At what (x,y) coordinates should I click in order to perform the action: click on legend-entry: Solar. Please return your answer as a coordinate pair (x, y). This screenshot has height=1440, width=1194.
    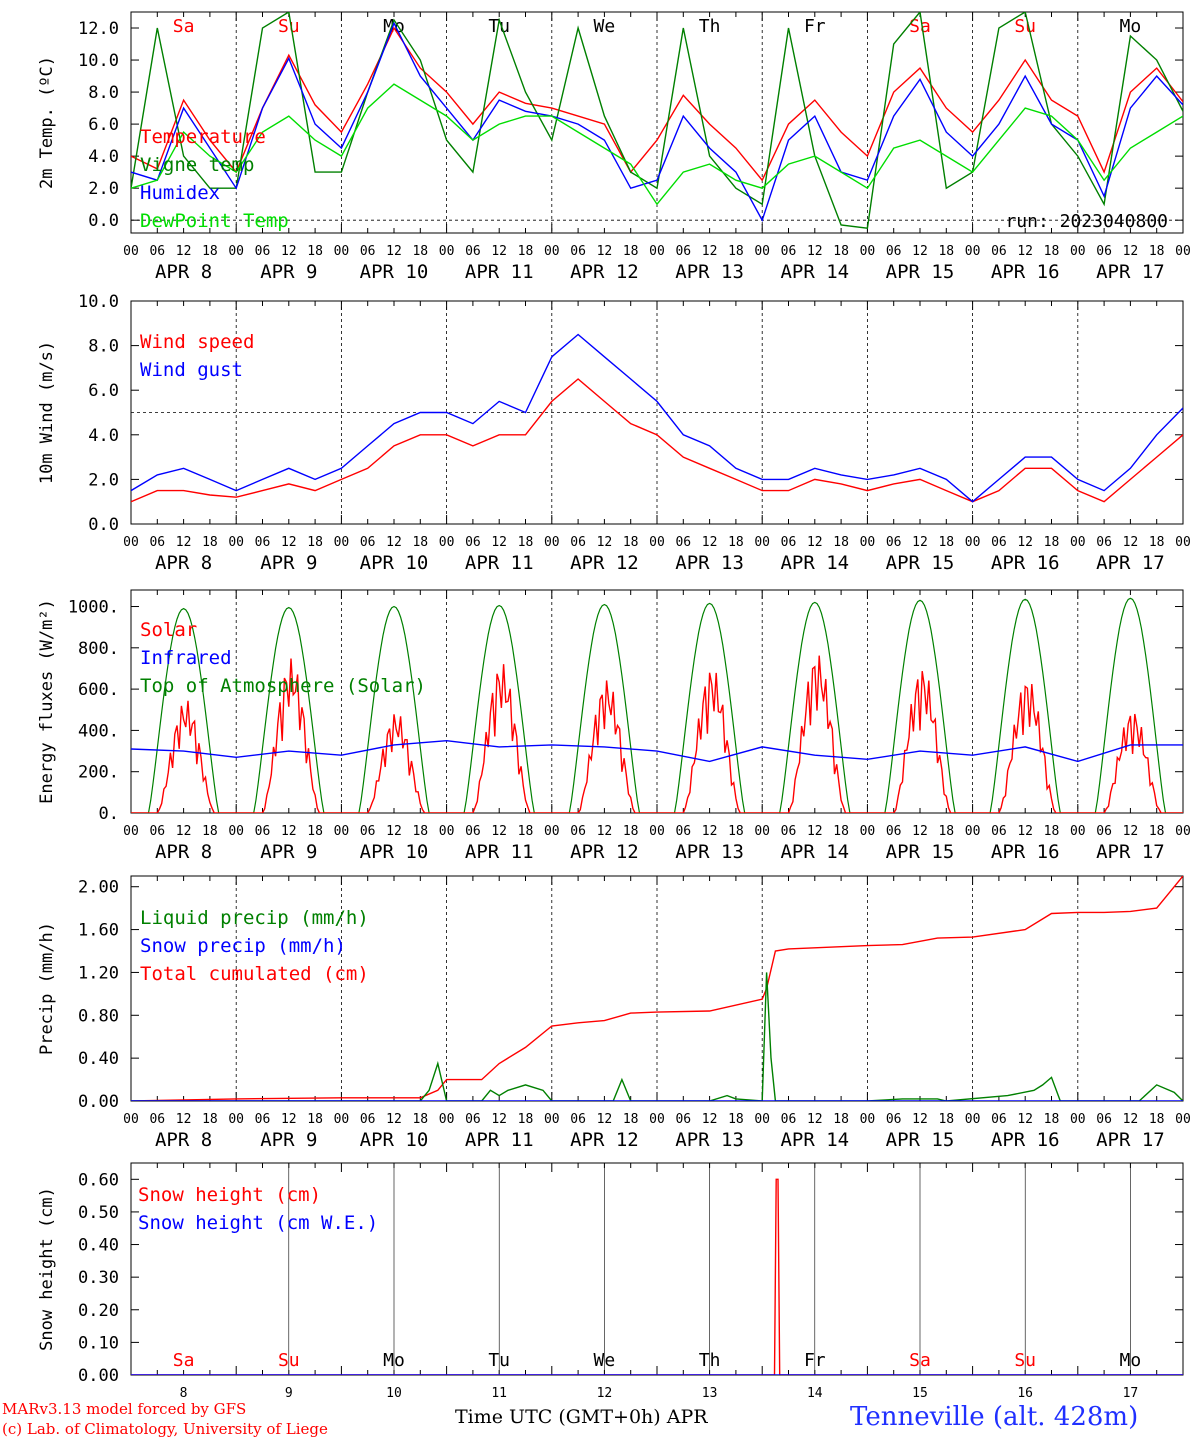
    Looking at the image, I should click on (168, 630).